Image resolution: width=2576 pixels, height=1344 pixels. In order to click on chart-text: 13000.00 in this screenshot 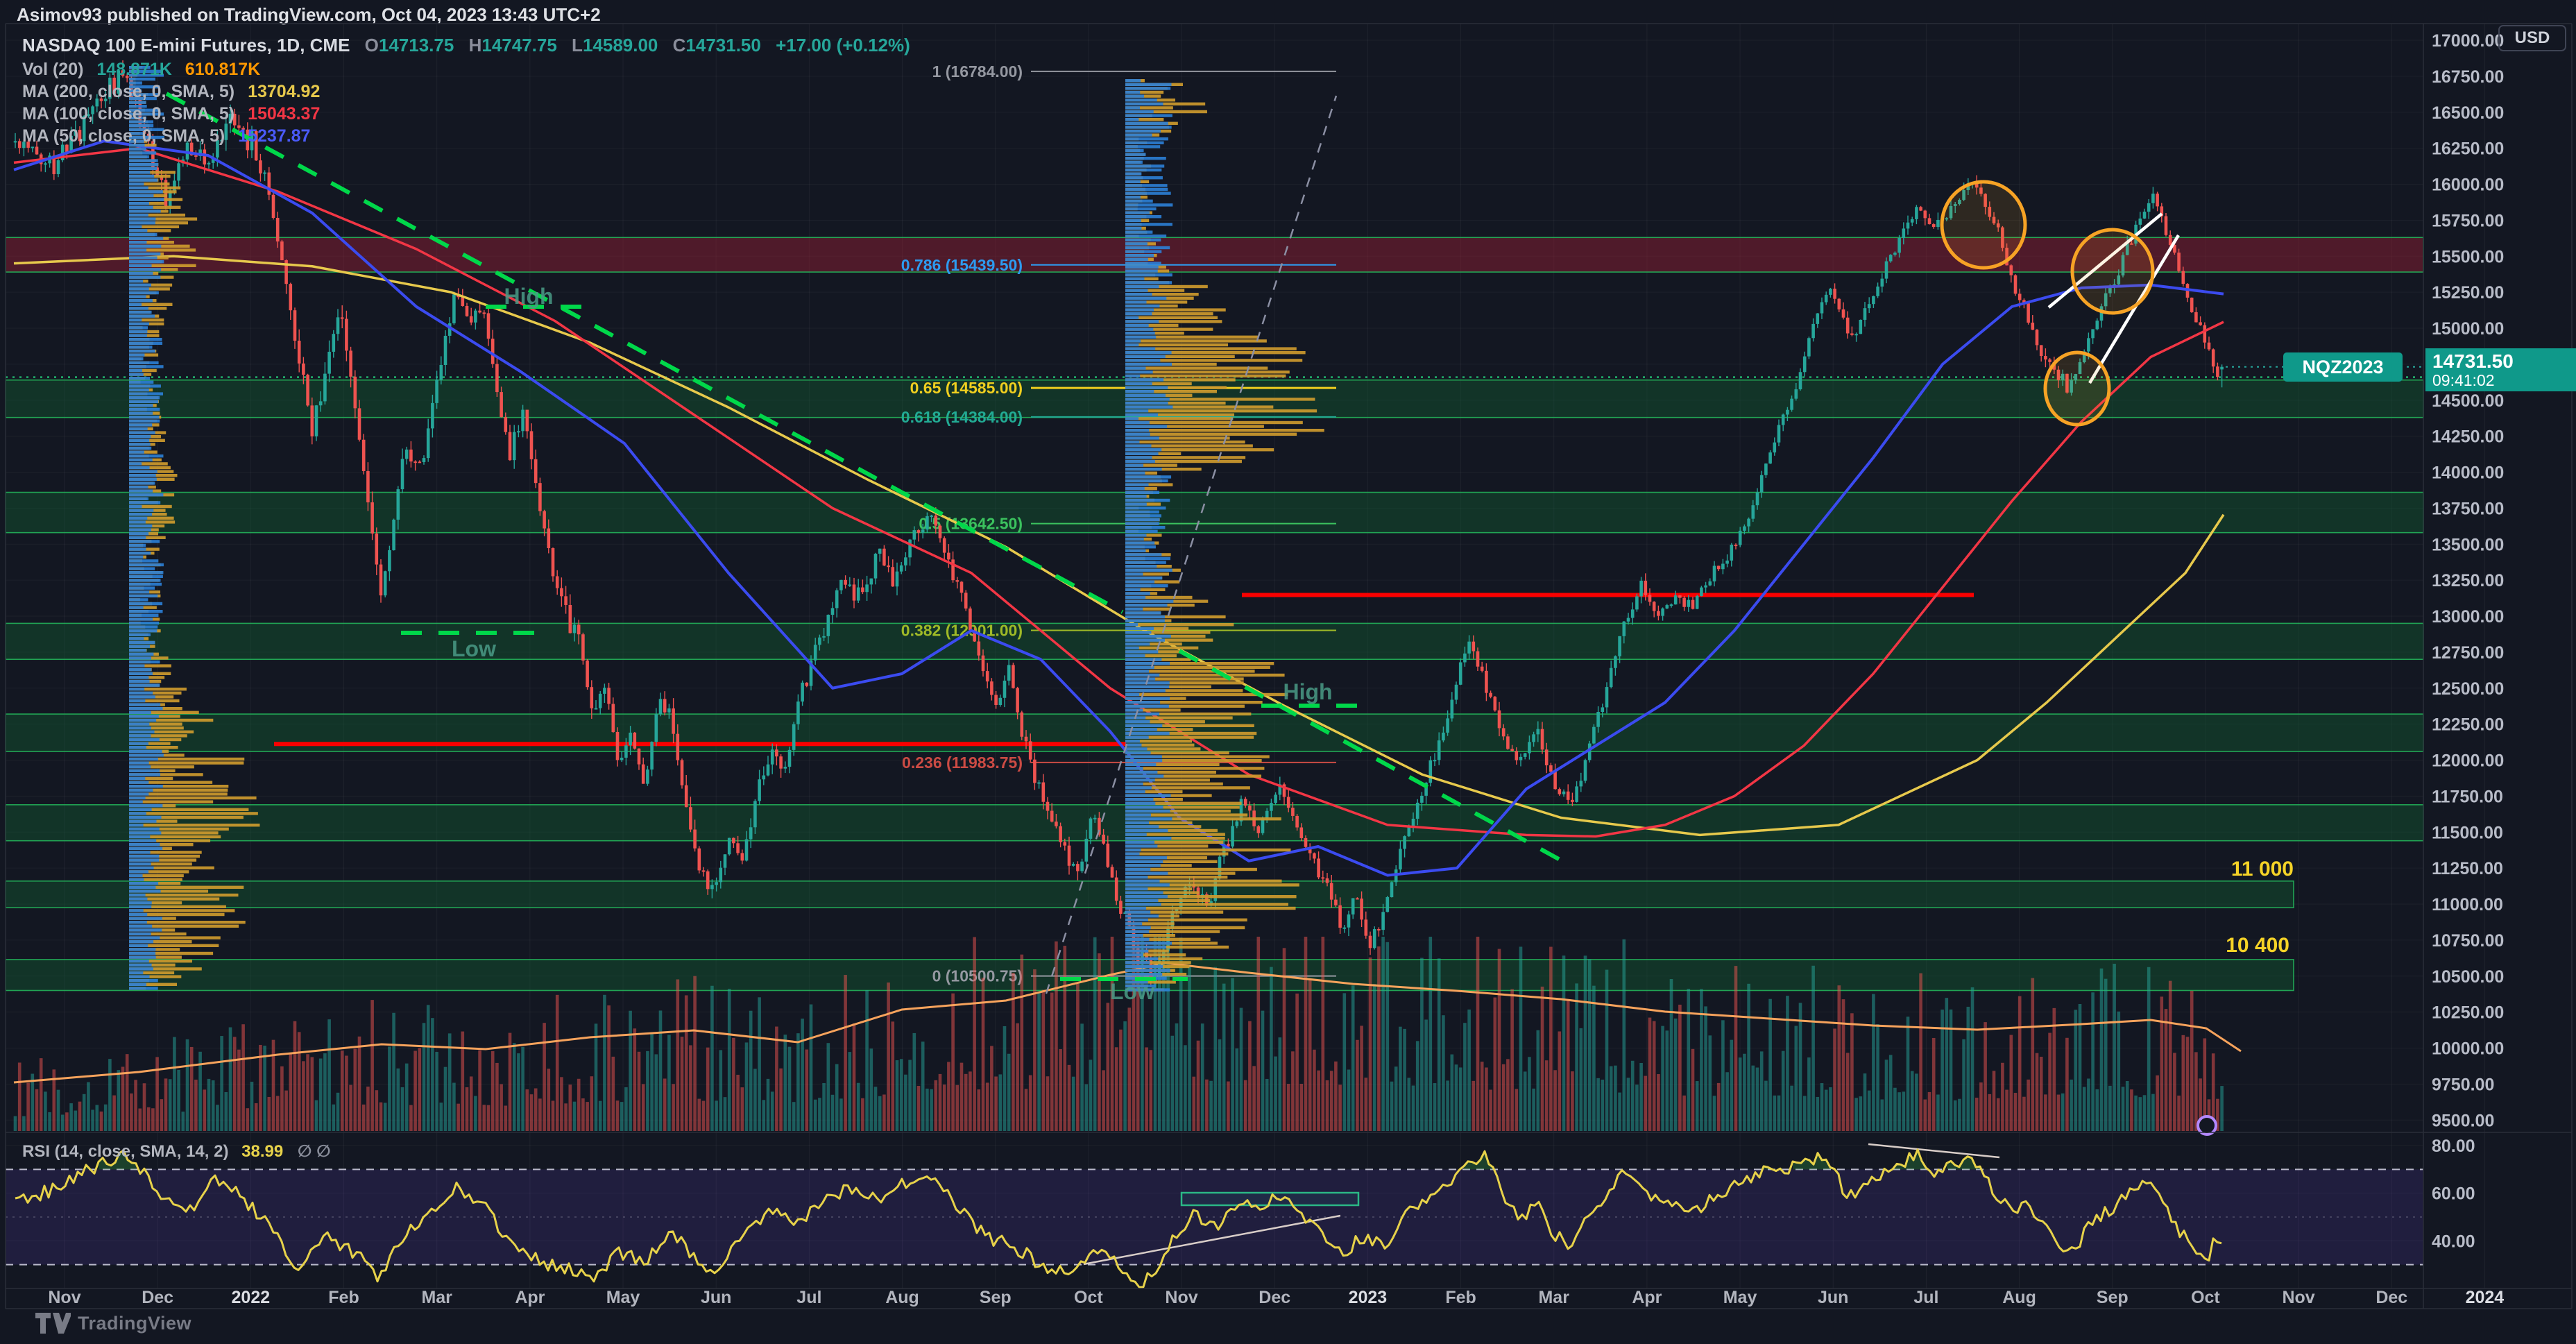, I will do `click(2468, 617)`.